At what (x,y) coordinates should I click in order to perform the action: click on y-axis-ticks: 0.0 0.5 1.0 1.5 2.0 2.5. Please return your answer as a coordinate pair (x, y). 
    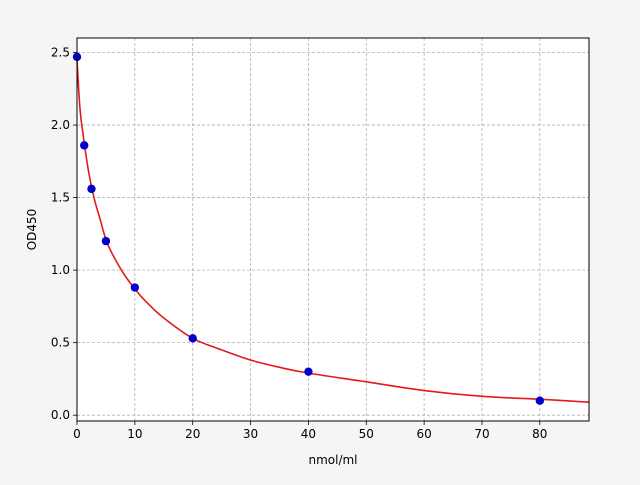
    Looking at the image, I should click on (64, 234).